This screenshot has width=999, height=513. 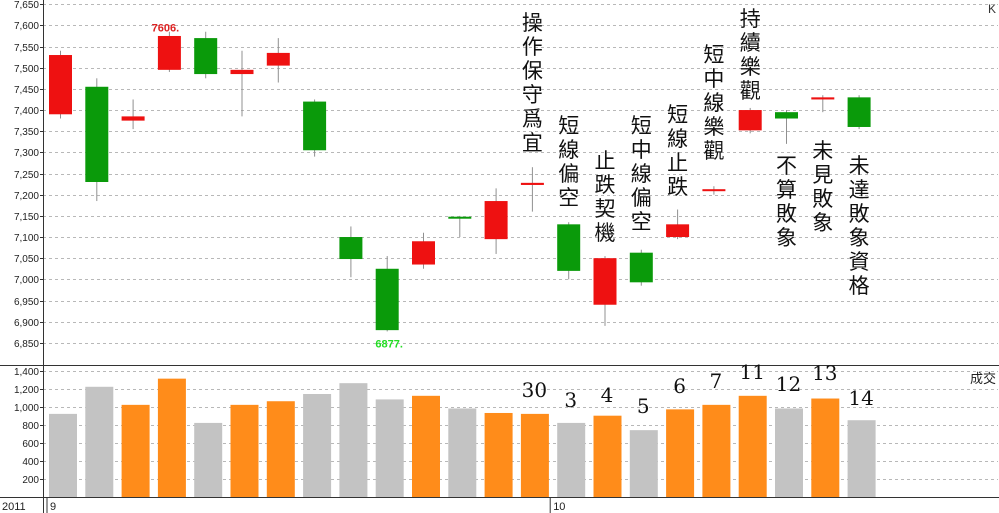 What do you see at coordinates (605, 209) in the screenshot?
I see `annotation-char: 契` at bounding box center [605, 209].